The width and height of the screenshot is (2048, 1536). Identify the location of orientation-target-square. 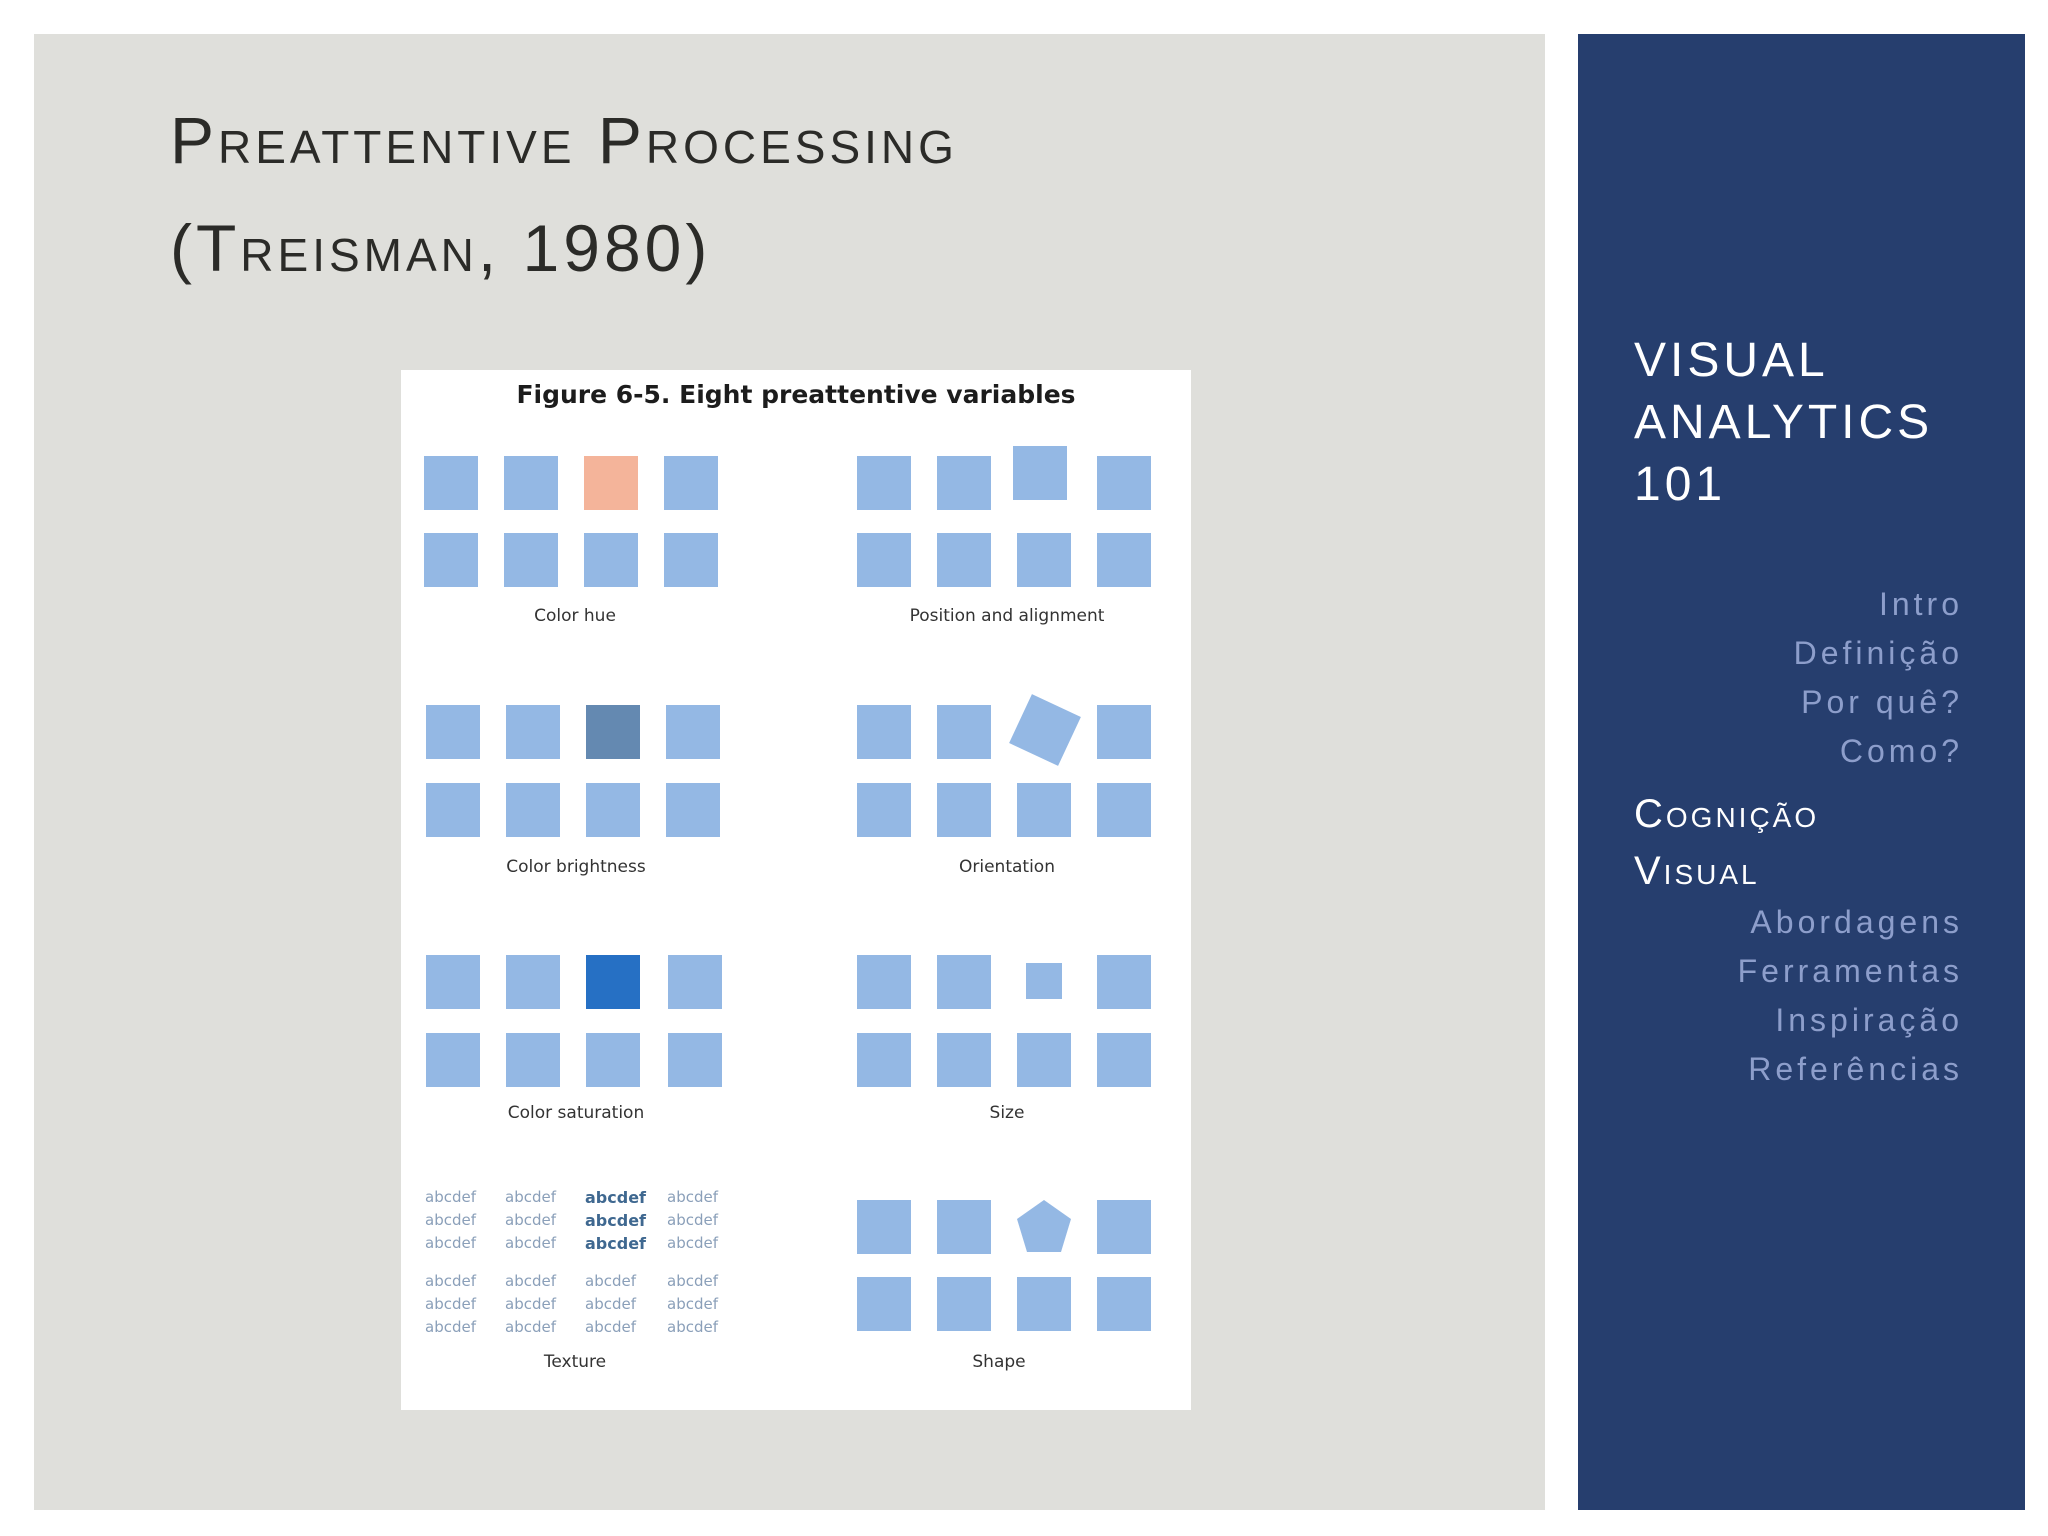
(1045, 730).